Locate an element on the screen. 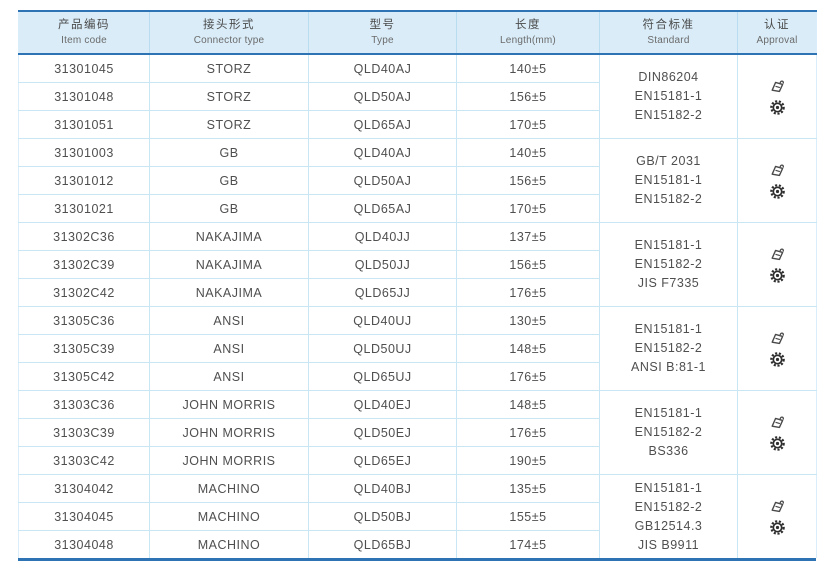 The height and width of the screenshot is (577, 830). cell-item-code: 31301045 is located at coordinates (84, 68).